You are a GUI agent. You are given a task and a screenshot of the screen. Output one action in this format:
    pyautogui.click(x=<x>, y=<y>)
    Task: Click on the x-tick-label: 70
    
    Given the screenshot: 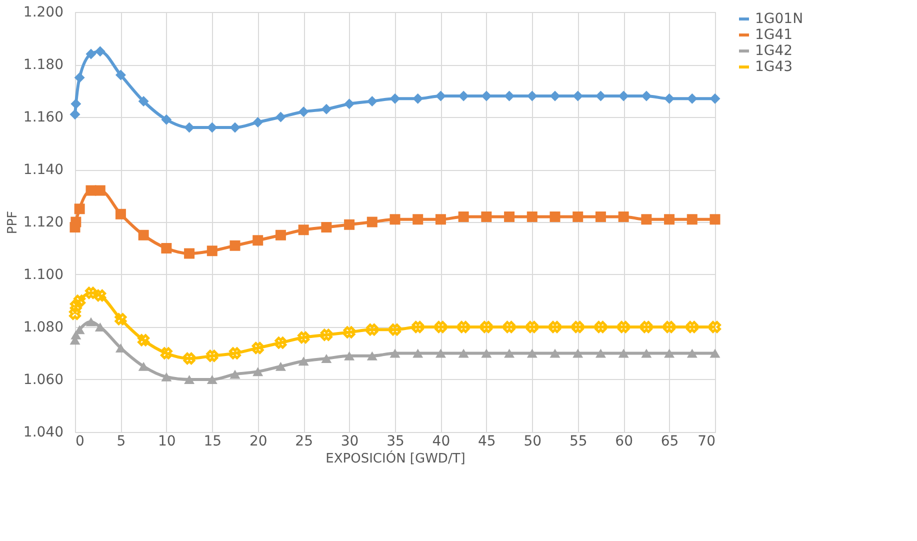 What is the action you would take?
    pyautogui.click(x=707, y=442)
    